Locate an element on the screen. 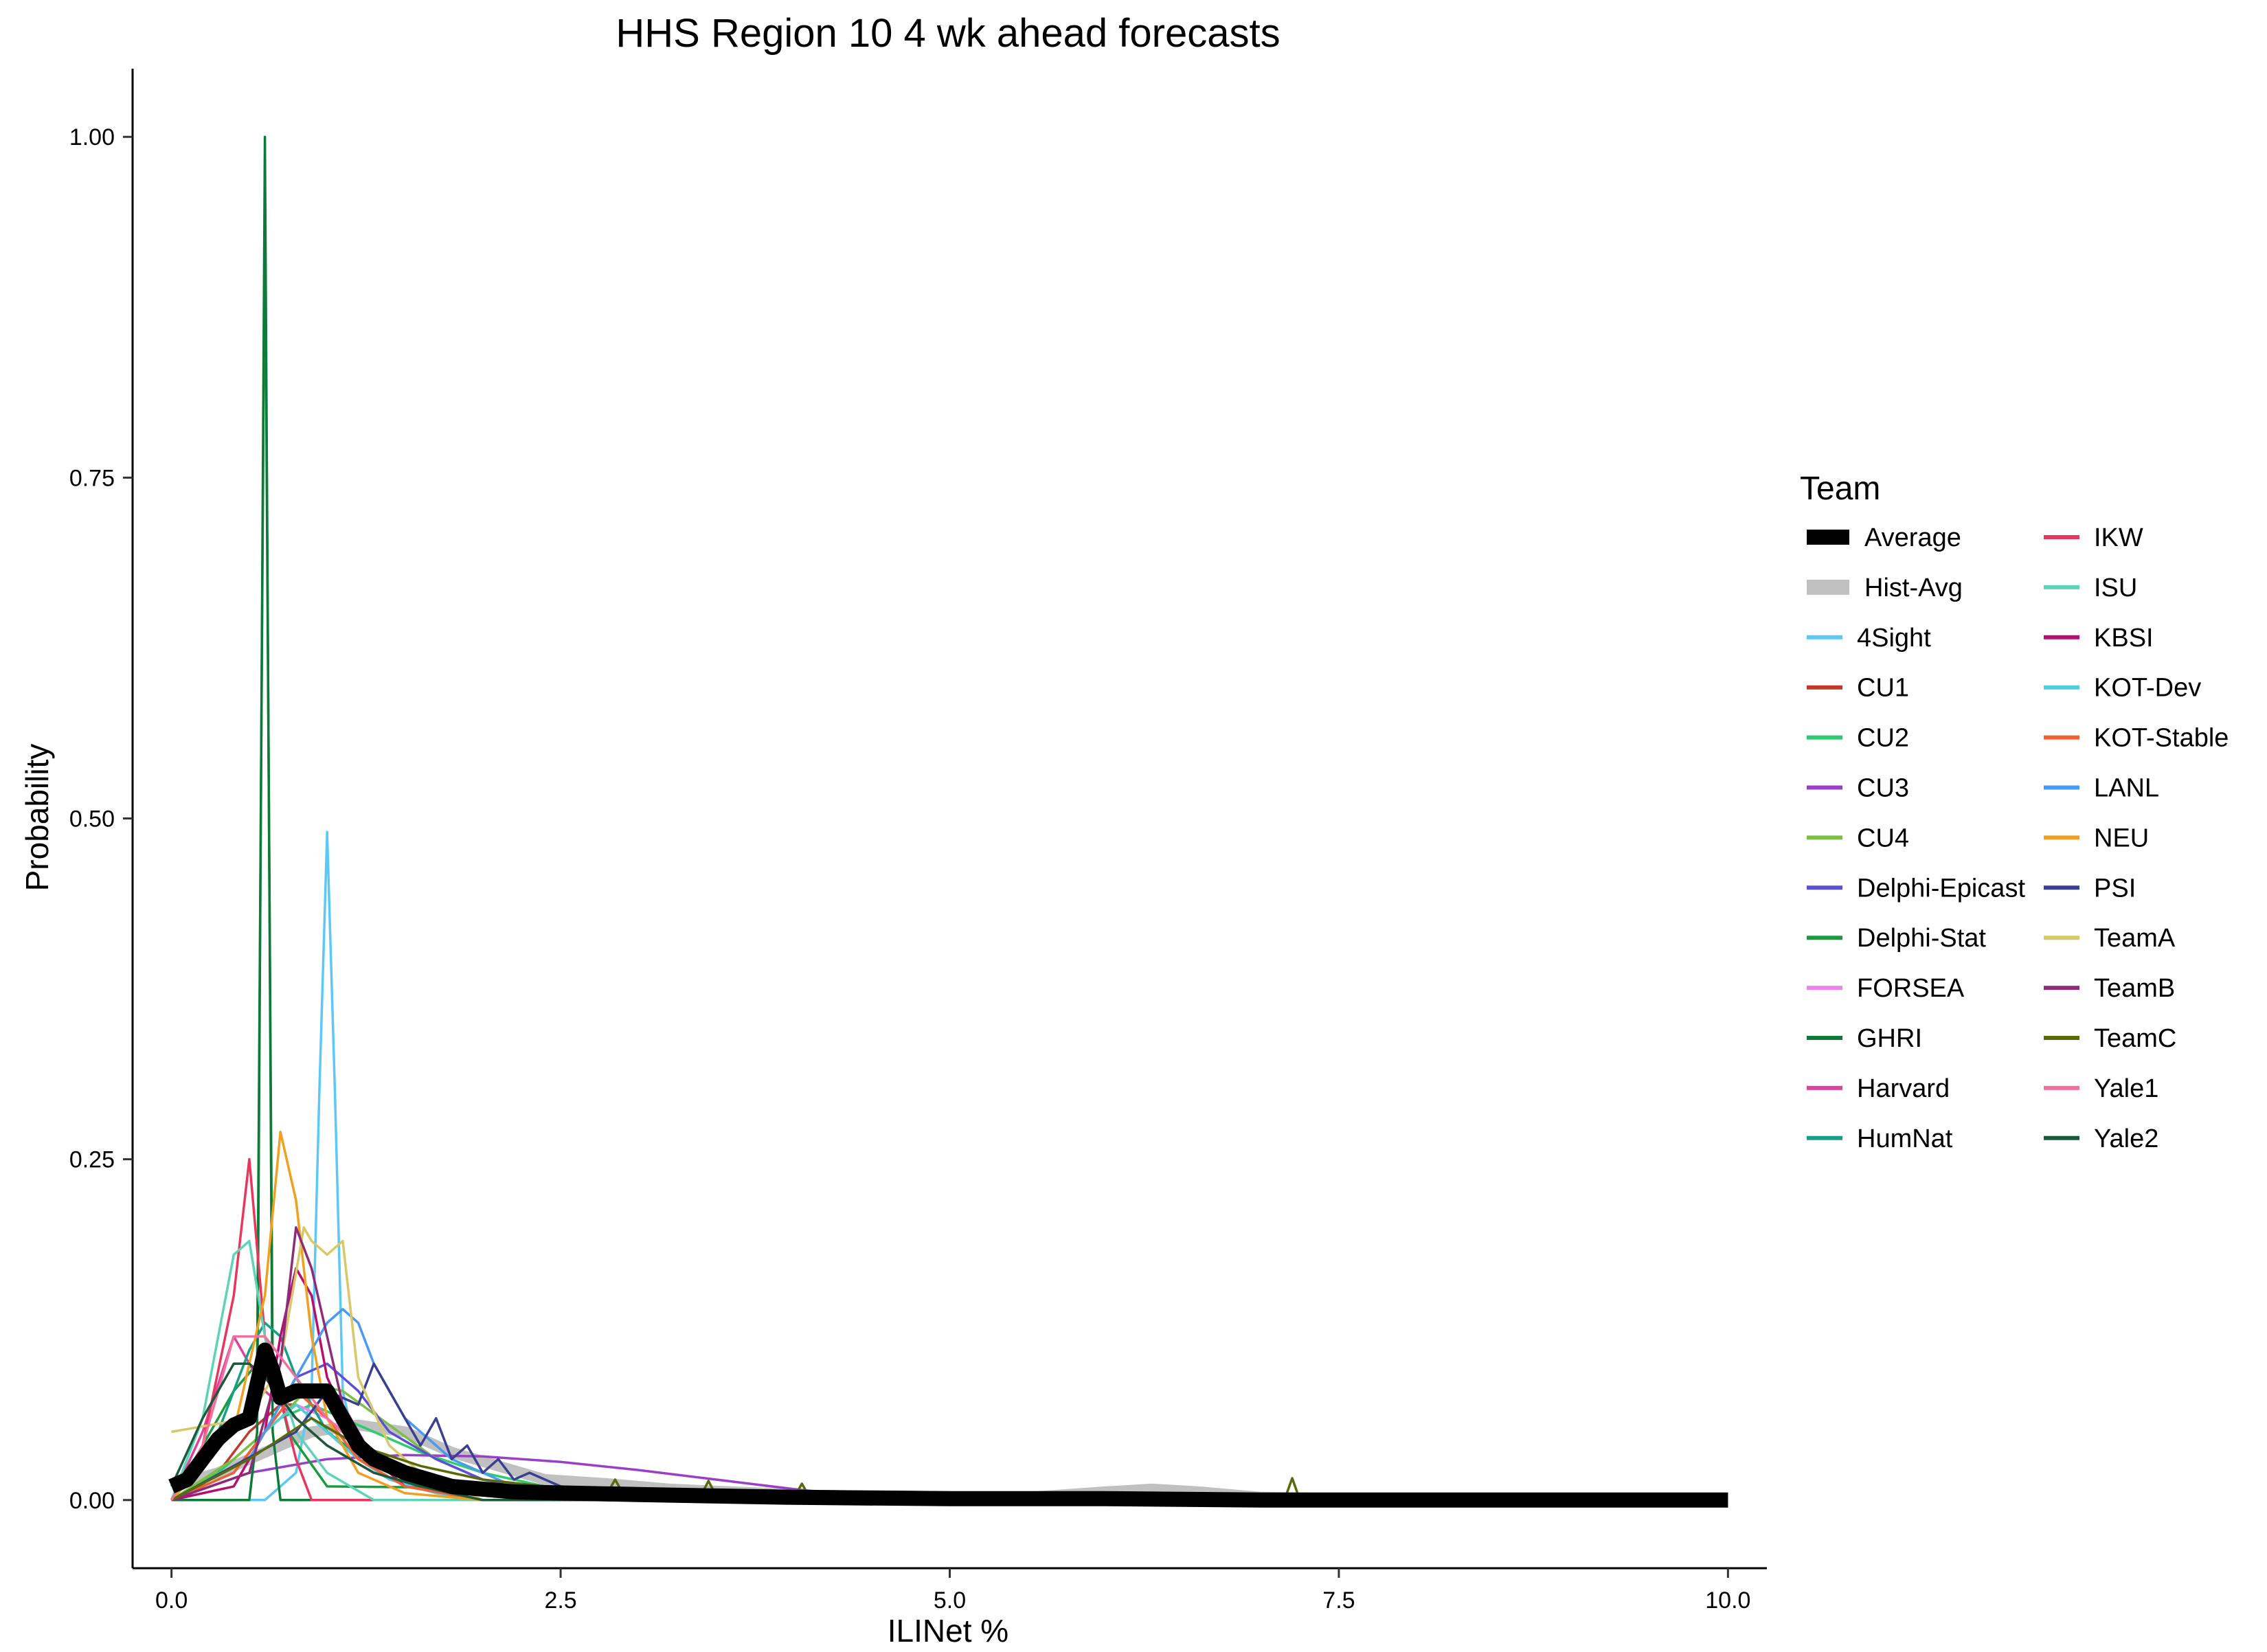  legend-label: CU1 is located at coordinates (1883, 688).